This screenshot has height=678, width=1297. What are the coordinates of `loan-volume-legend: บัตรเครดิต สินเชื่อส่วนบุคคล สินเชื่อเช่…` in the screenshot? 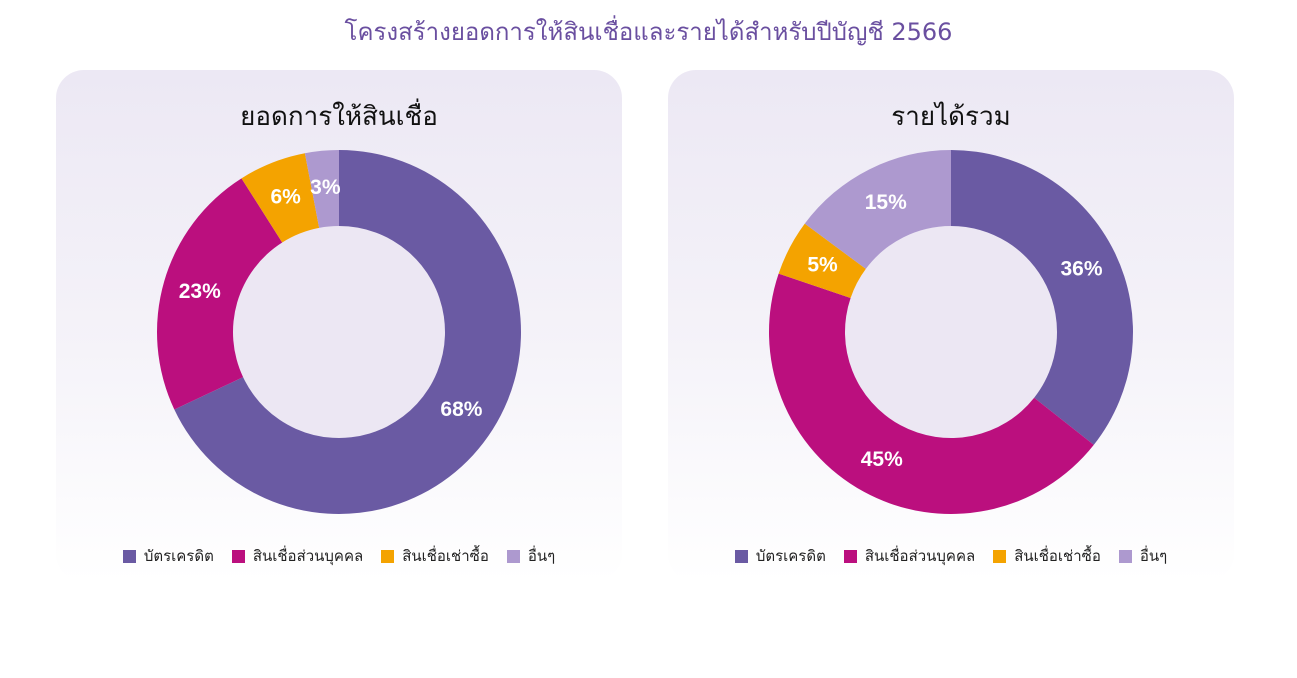 It's located at (339, 556).